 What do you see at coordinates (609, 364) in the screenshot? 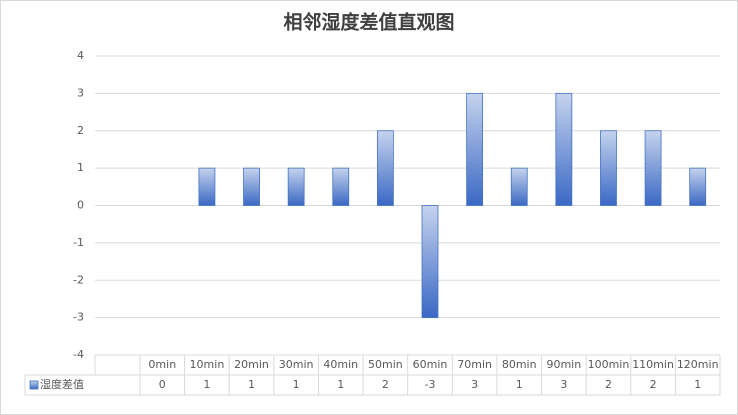
I see `x-tick-label: 100min` at bounding box center [609, 364].